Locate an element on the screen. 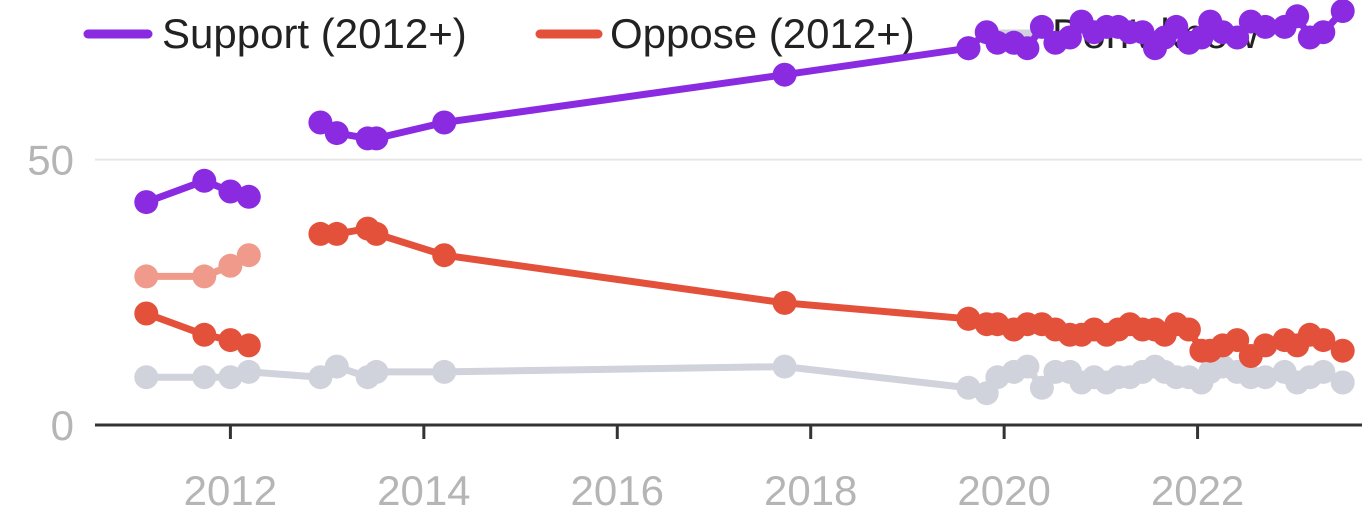 This screenshot has width=1371, height=512. y-axis-ticks: 0 50 is located at coordinates (50, 293).